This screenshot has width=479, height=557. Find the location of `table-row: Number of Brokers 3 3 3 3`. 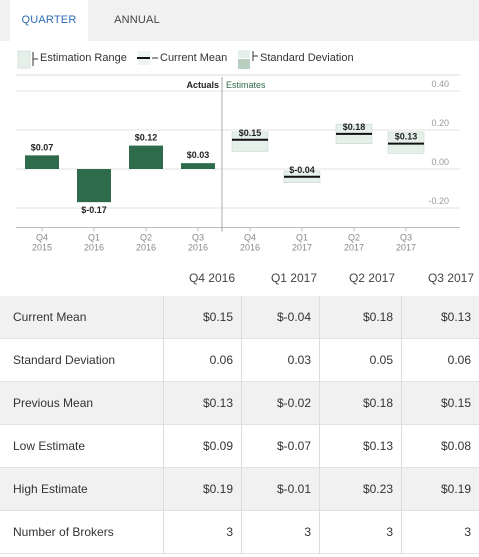

table-row: Number of Brokers 3 3 3 3 is located at coordinates (239, 532).